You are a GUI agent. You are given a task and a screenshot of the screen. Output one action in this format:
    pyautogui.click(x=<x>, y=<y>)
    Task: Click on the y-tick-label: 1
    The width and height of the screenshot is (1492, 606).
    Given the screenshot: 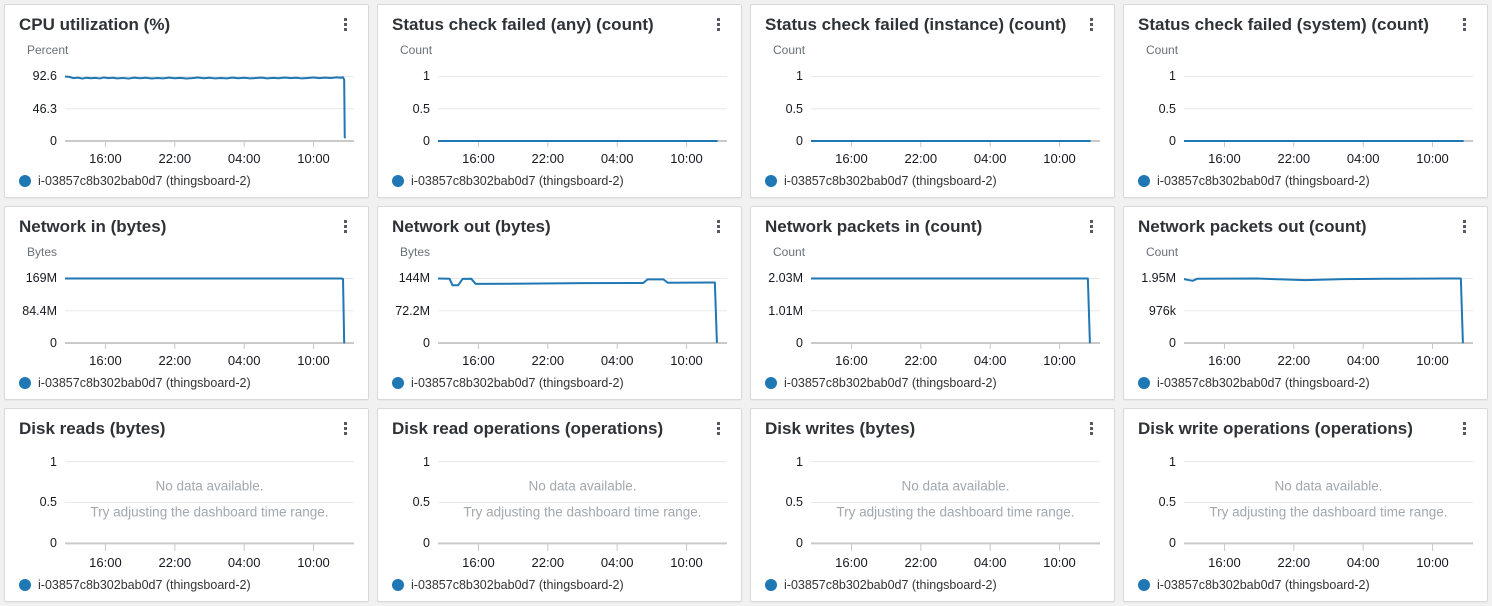 What is the action you would take?
    pyautogui.click(x=426, y=461)
    